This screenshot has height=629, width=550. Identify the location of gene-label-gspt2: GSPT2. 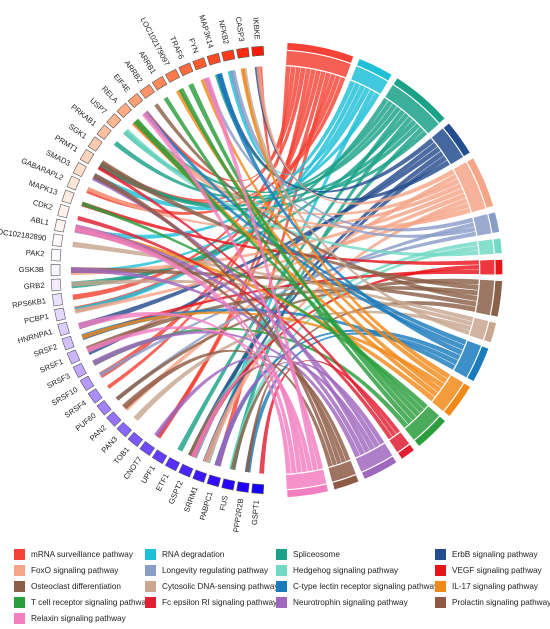
(176, 492).